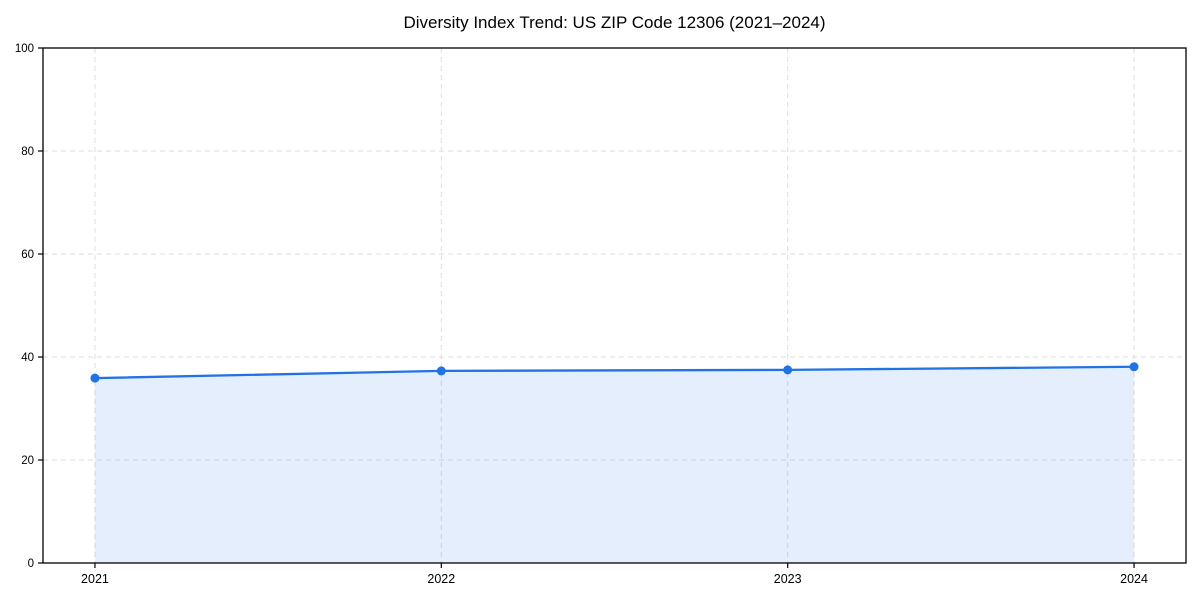 The image size is (1200, 600). Describe the element at coordinates (95, 378) in the screenshot. I see `data-point-2021` at that location.